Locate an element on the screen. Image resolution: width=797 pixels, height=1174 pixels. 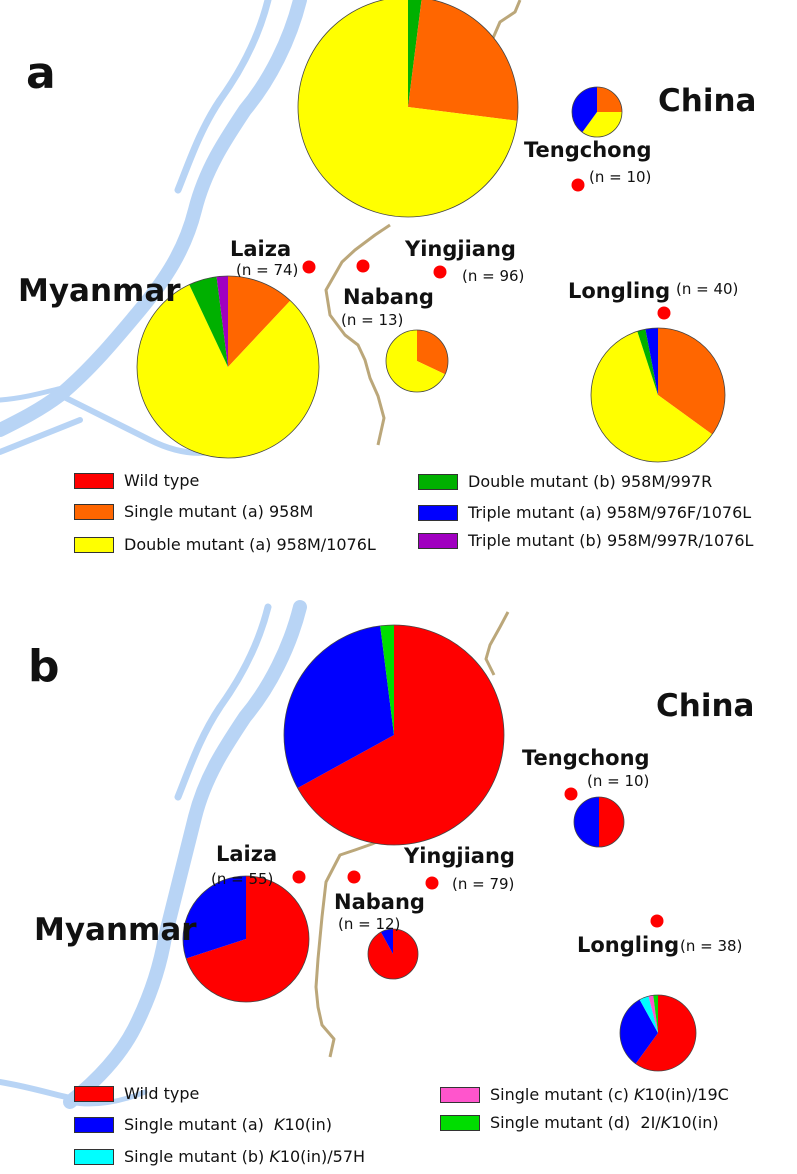
legend-label: Double mutant (b) 958M/997R is located at coordinates (590, 481).